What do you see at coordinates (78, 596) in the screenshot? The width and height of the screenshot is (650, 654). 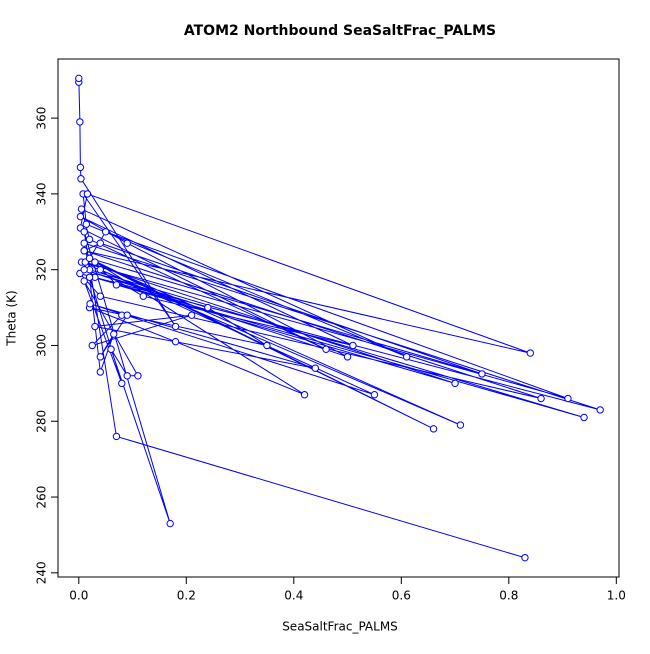 I see `x-tick-label: 0.0` at bounding box center [78, 596].